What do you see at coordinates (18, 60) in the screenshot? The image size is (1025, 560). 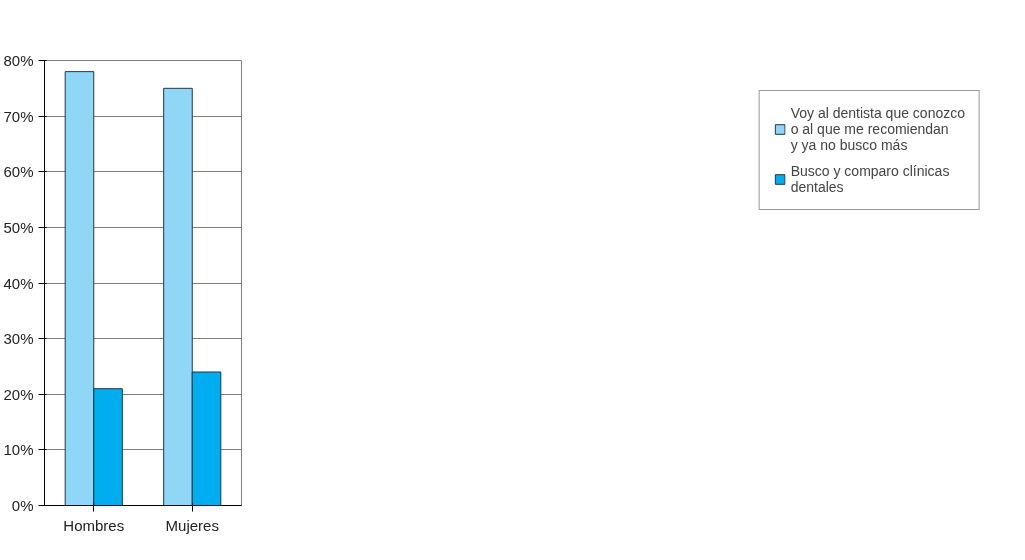 I see `y-tick-label: 80%` at bounding box center [18, 60].